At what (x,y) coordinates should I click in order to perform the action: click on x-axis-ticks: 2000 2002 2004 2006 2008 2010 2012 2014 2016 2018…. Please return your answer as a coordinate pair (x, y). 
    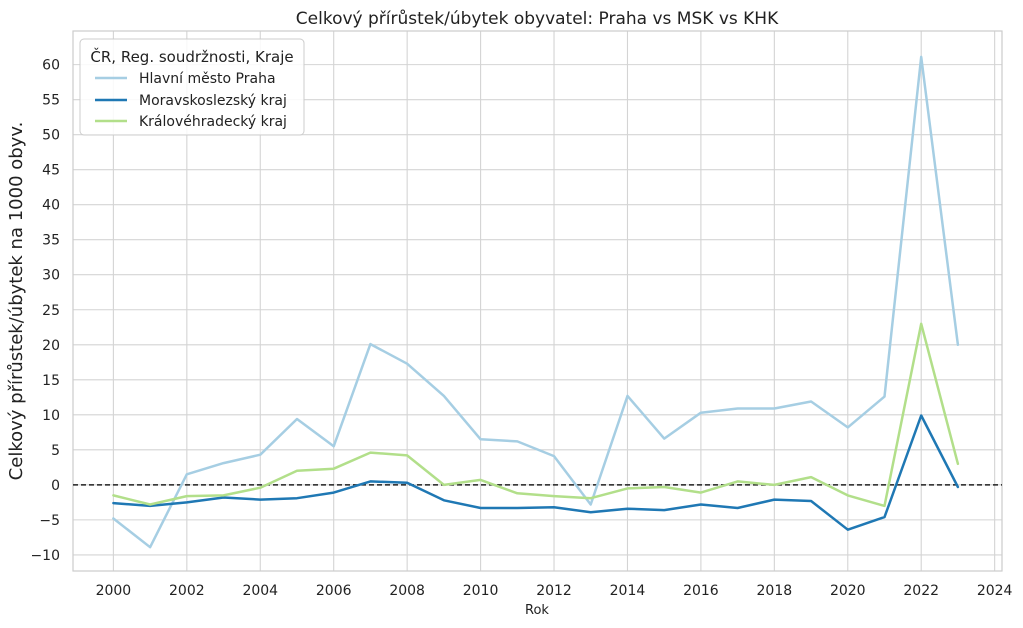
    Looking at the image, I should click on (554, 591).